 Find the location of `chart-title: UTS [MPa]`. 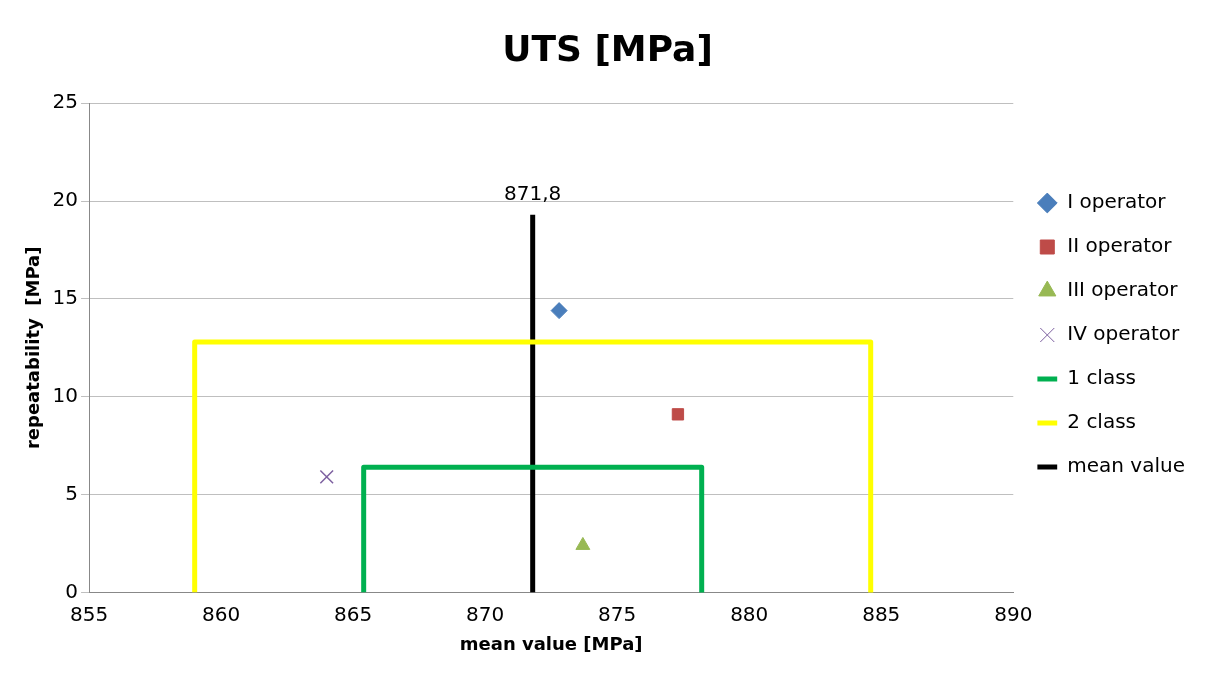

chart-title: UTS [MPa] is located at coordinates (607, 48).